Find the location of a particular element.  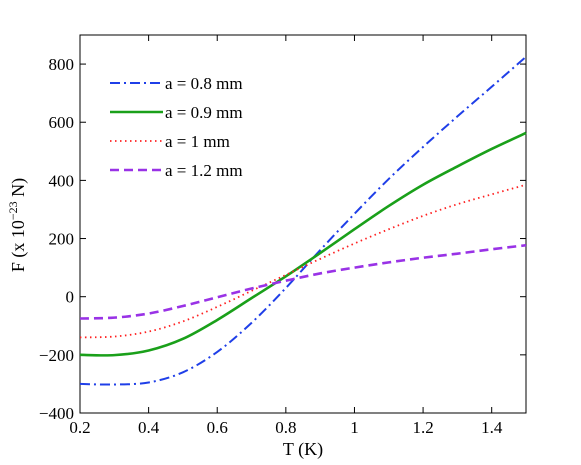

y-tick-label: 600 is located at coordinates (62, 122).